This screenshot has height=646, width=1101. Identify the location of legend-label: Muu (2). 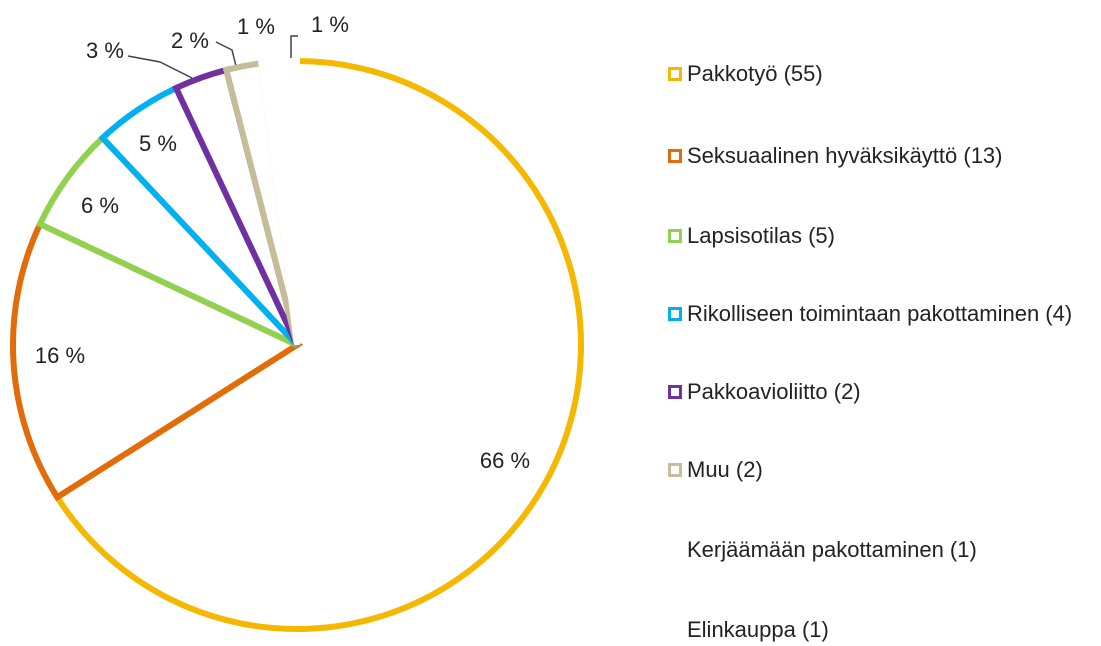
(725, 469).